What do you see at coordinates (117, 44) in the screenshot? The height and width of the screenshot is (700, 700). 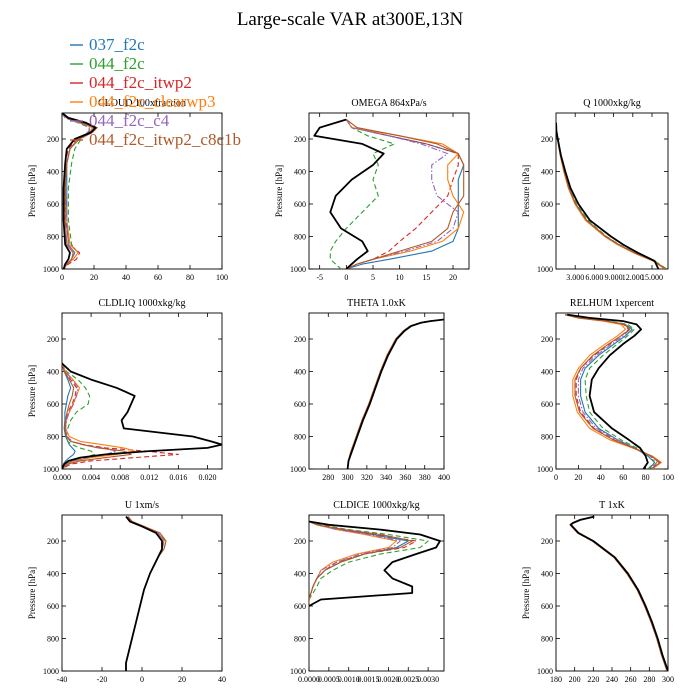 I see `legend-label: 037_f2c` at bounding box center [117, 44].